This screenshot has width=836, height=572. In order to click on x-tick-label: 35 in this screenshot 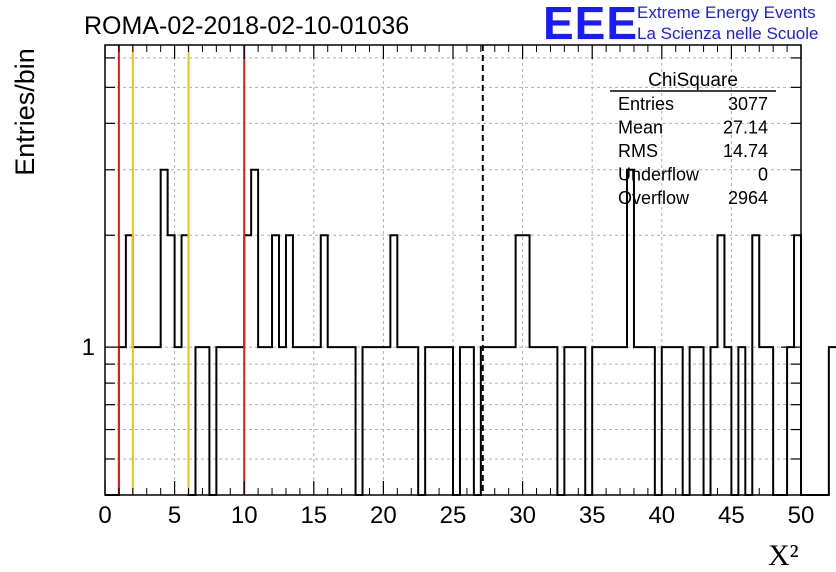, I will do `click(592, 515)`.